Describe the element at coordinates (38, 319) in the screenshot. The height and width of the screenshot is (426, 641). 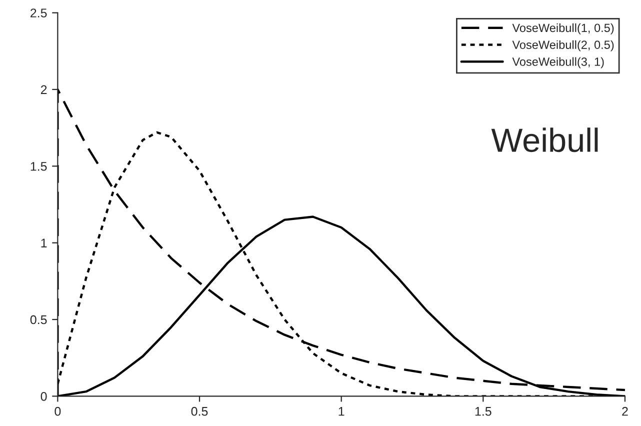
I see `y-tick-label: 0.5` at that location.